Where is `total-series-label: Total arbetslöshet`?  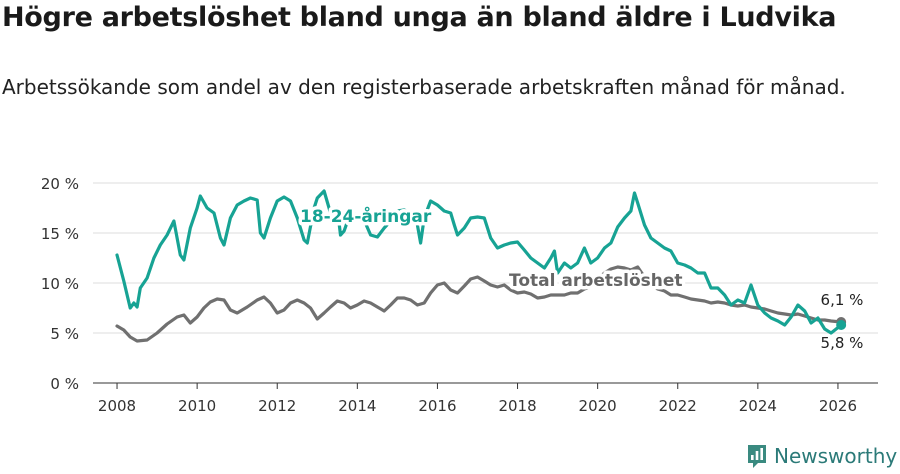
total-series-label: Total arbetslöshet is located at coordinates (596, 281).